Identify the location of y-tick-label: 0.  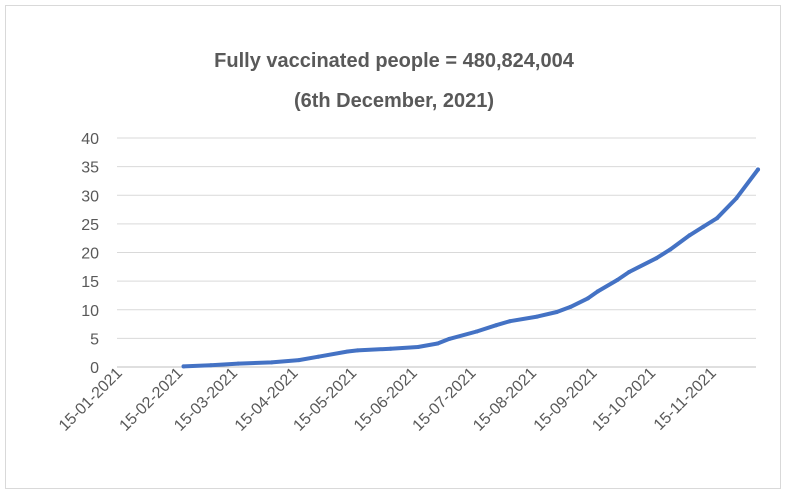
(94, 368).